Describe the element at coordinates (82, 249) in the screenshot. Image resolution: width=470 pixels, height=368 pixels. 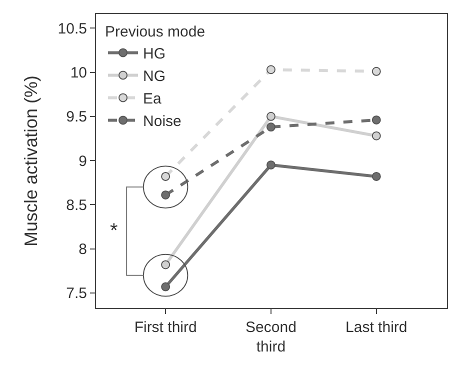
I see `y-tick-label: 8` at that location.